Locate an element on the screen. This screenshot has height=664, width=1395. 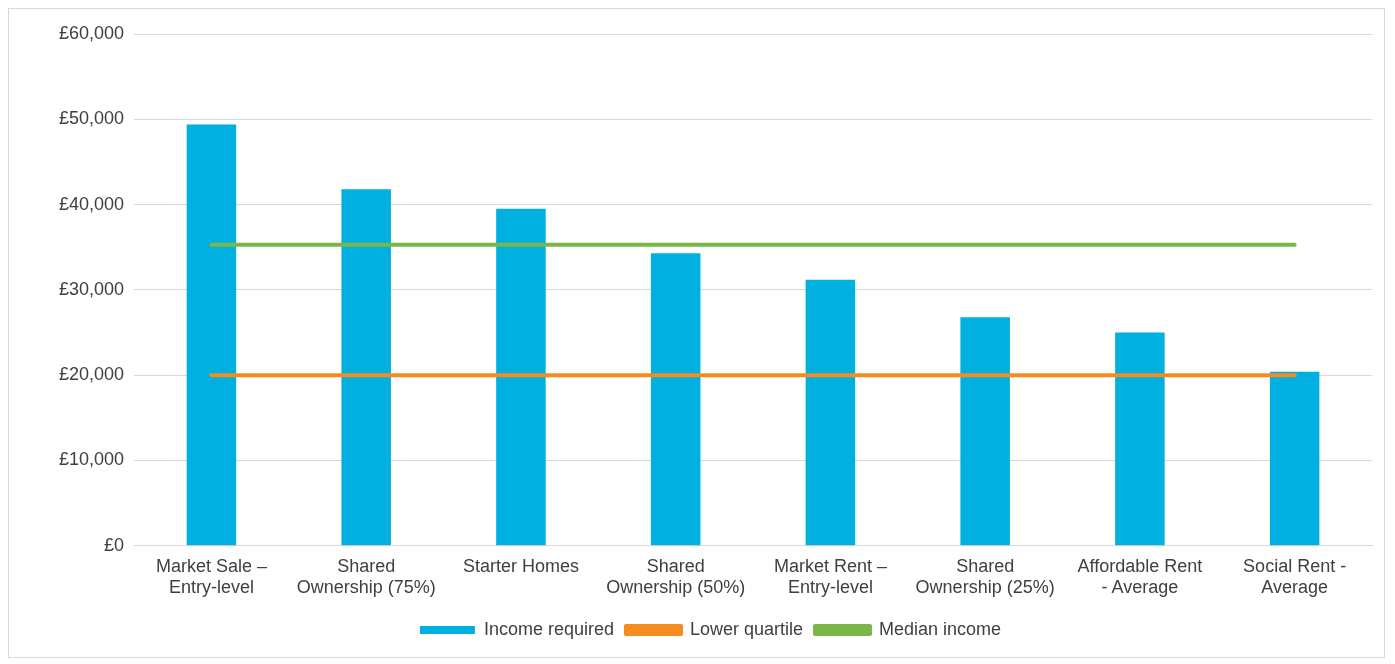
legend-label: Lower quartile is located at coordinates (746, 628).